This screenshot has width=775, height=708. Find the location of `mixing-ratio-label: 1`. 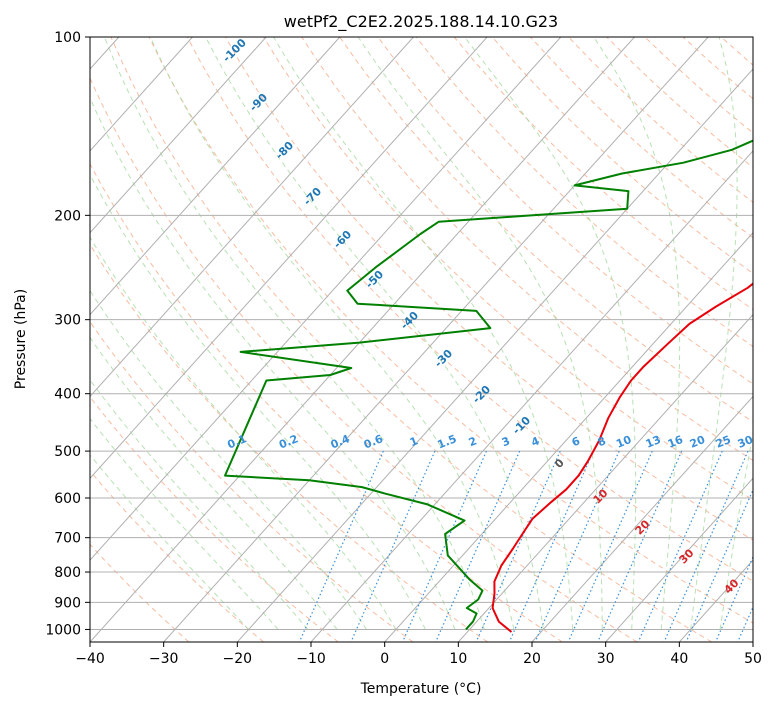

mixing-ratio-label: 1 is located at coordinates (414, 441).